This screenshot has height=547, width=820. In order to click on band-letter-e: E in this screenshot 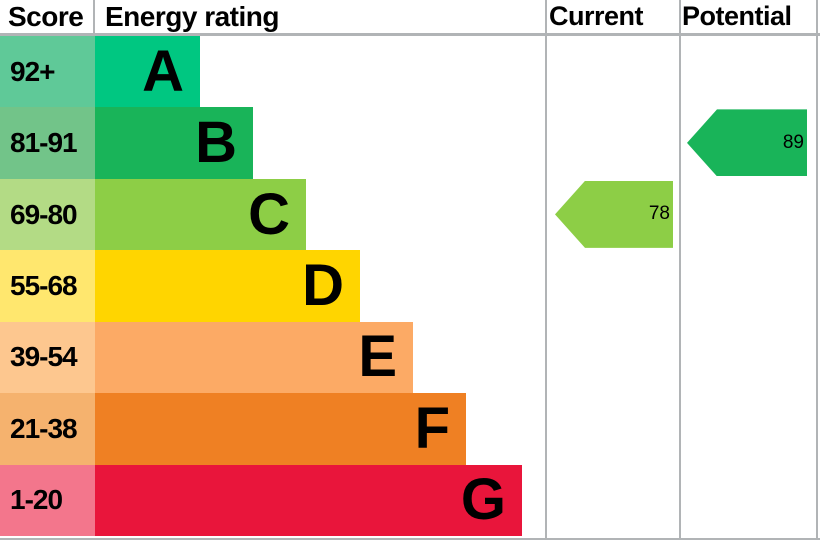, I will do `click(377, 357)`.